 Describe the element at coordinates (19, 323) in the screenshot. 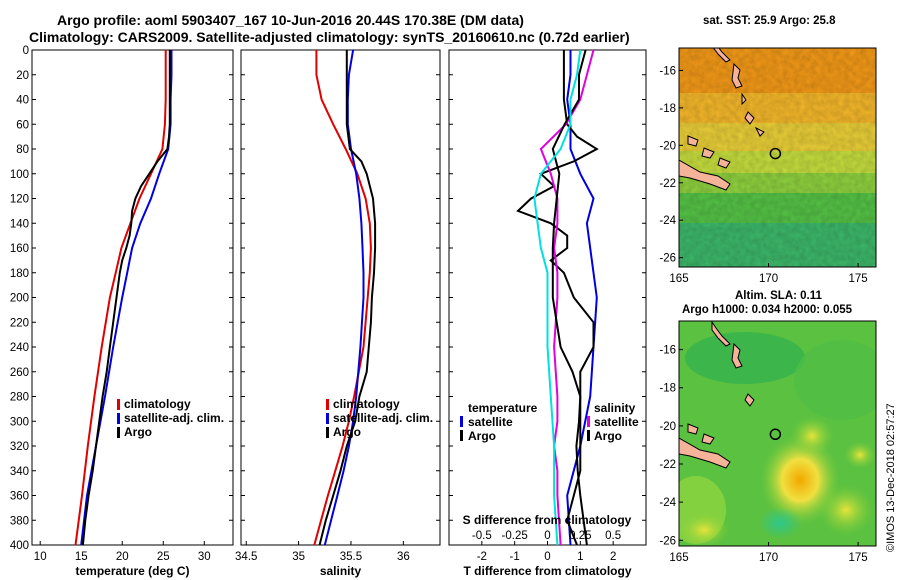

I see `y-tick-label: 220` at that location.